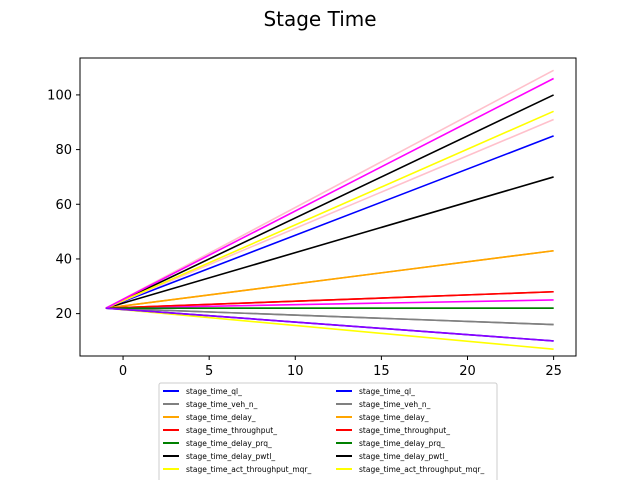 This screenshot has height=480, width=640. Describe the element at coordinates (209, 371) in the screenshot. I see `x-tick-label: 5` at that location.